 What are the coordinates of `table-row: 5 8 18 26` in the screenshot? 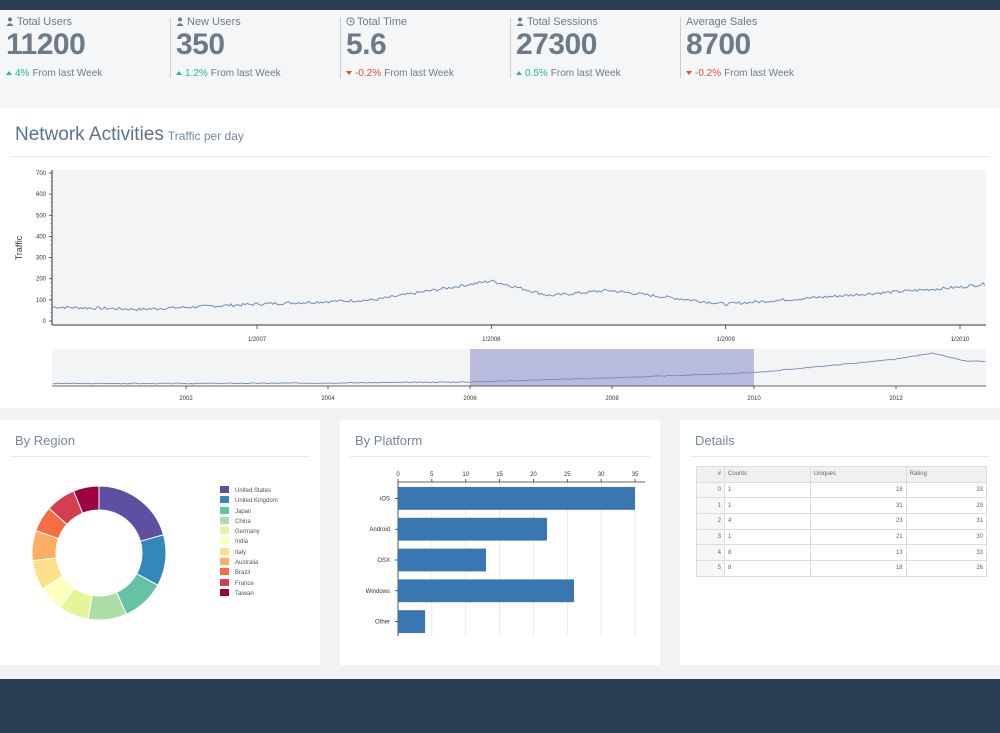 It's located at (842, 568).